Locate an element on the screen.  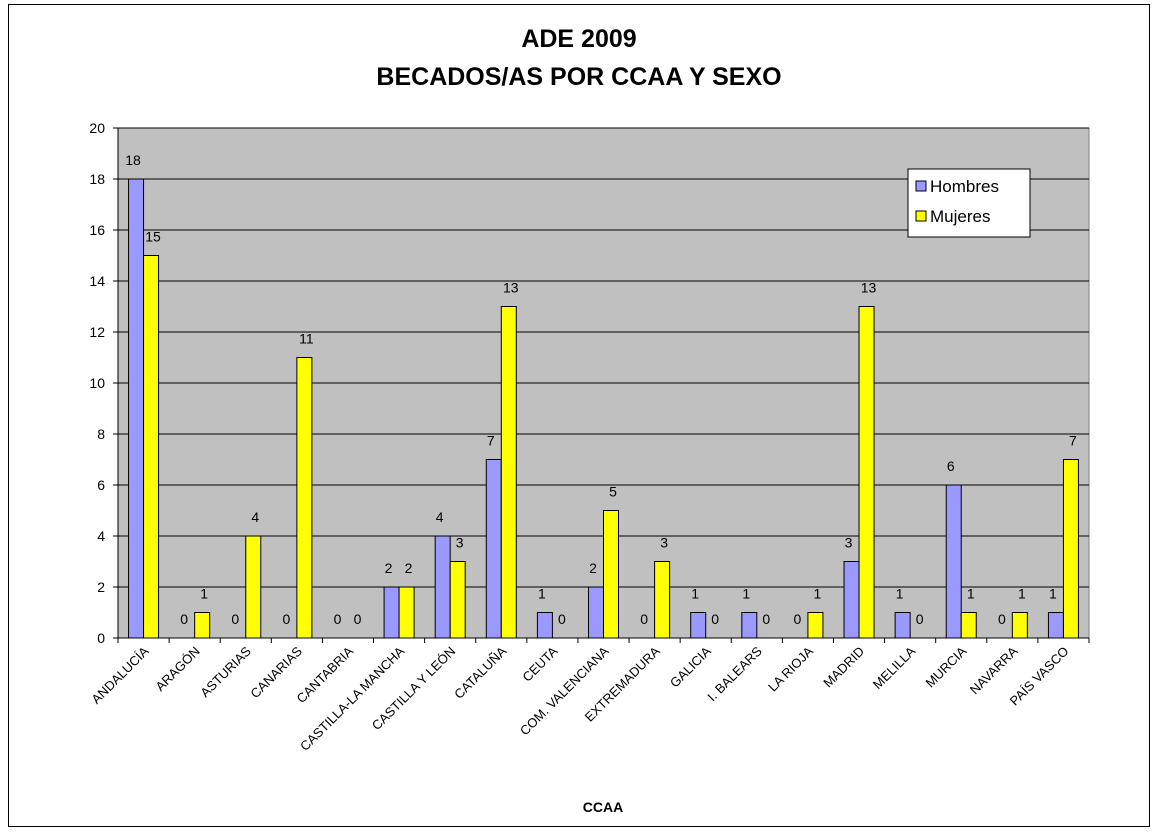
x-tick-label: CASTILLA-LA MANCHA is located at coordinates (352, 698).